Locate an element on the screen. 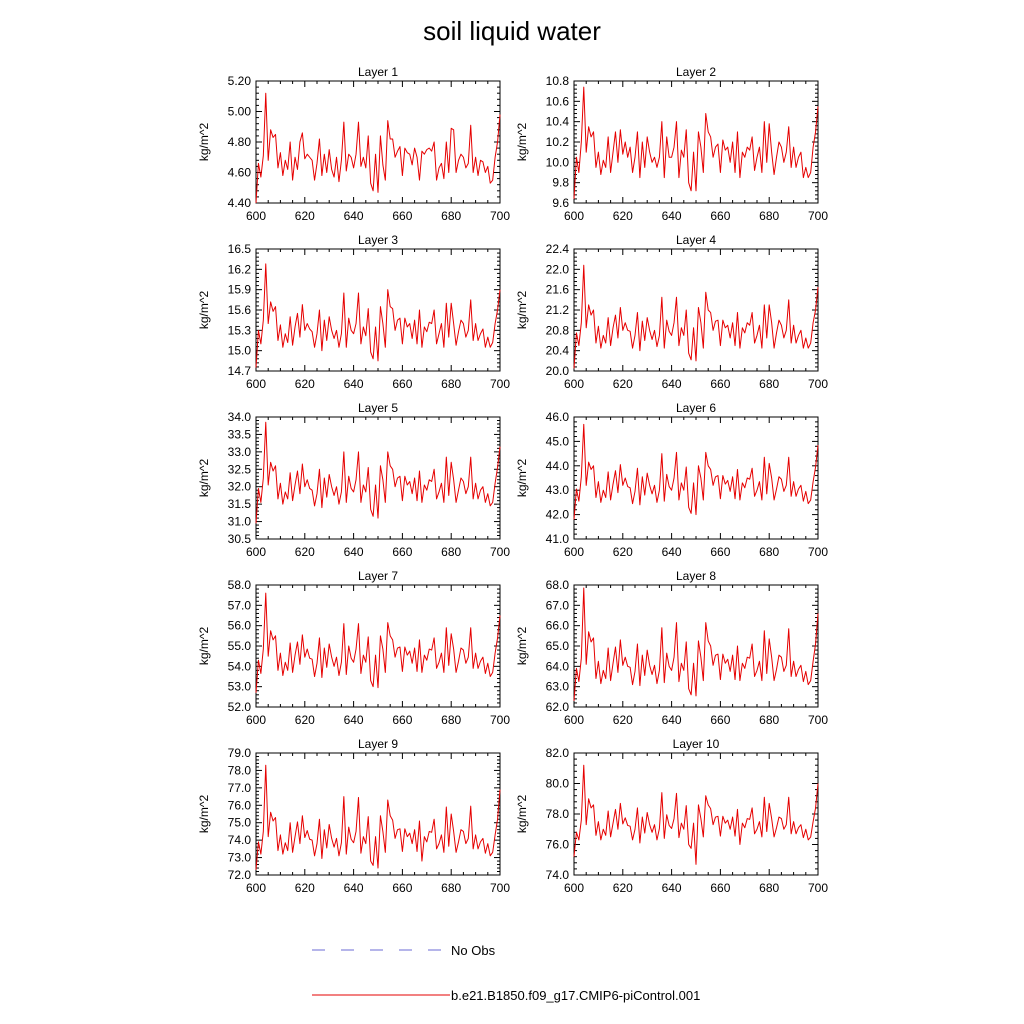 The height and width of the screenshot is (1024, 1024). y-tick-label: 30.5 is located at coordinates (240, 539).